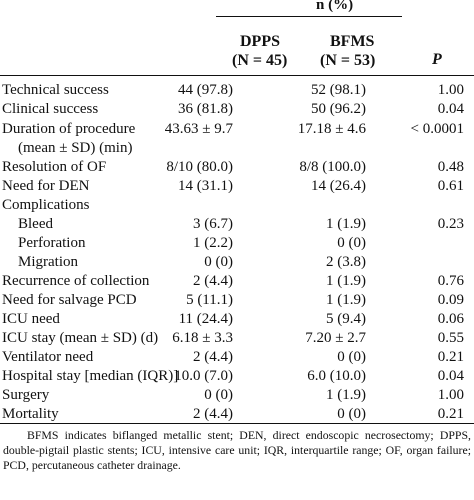 Image resolution: width=474 pixels, height=500 pixels. What do you see at coordinates (338, 186) in the screenshot?
I see `cell-bfms: 14 (26.4)` at bounding box center [338, 186].